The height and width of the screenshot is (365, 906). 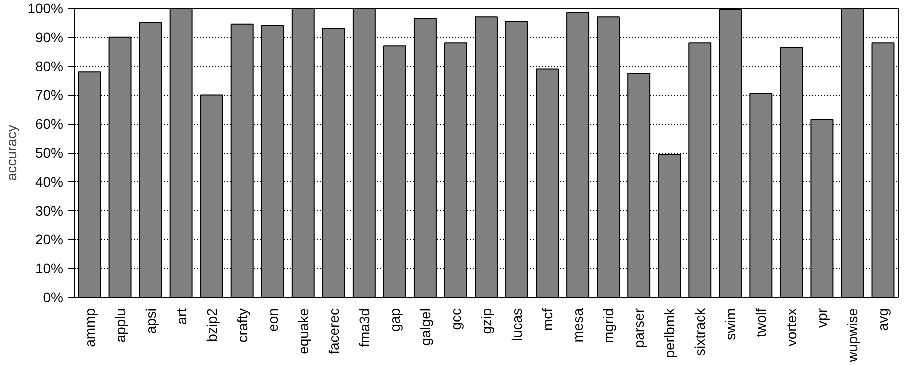 What do you see at coordinates (608, 326) in the screenshot?
I see `x-tick-label: mgrid` at bounding box center [608, 326].